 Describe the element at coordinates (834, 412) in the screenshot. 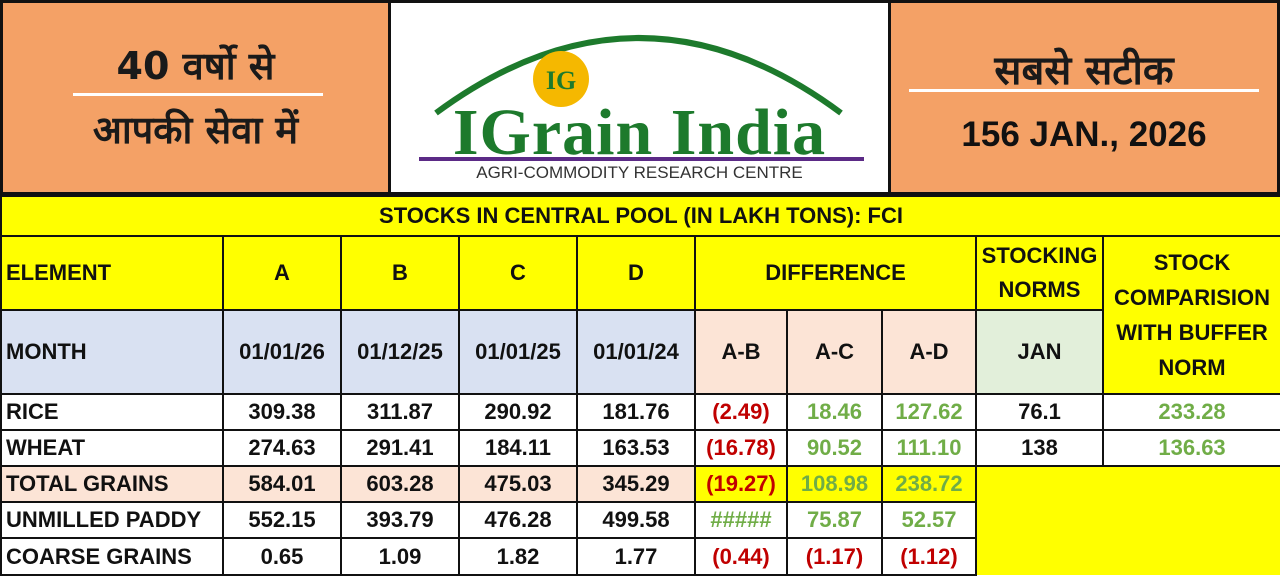

I see `cell-a-c: 18.46` at that location.